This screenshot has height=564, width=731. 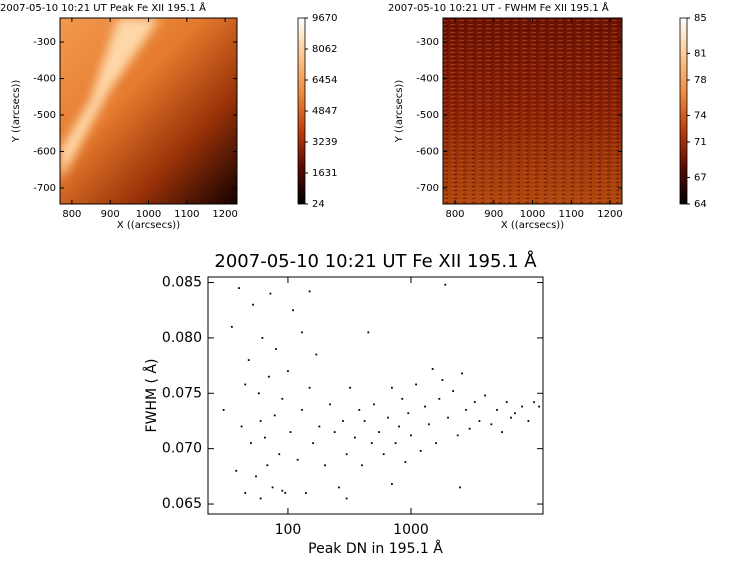 What do you see at coordinates (182, 393) in the screenshot?
I see `y-tick-label: 0.075` at bounding box center [182, 393].